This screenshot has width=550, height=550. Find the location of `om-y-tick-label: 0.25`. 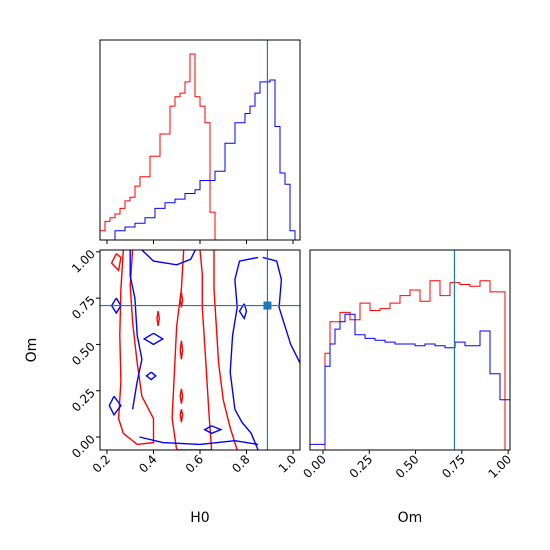

om-y-tick-label: 0.25 is located at coordinates (83, 400).